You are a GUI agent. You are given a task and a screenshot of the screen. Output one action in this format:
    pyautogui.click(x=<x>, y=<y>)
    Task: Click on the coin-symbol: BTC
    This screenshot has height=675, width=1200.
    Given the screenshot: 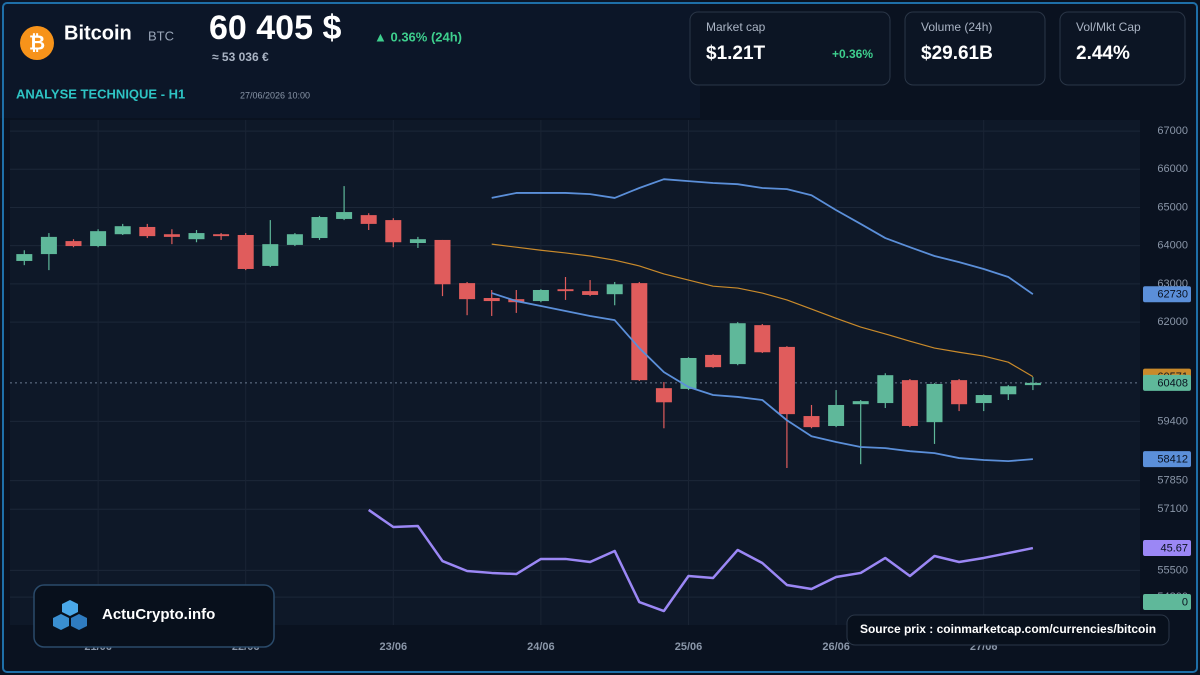 What is the action you would take?
    pyautogui.click(x=161, y=35)
    